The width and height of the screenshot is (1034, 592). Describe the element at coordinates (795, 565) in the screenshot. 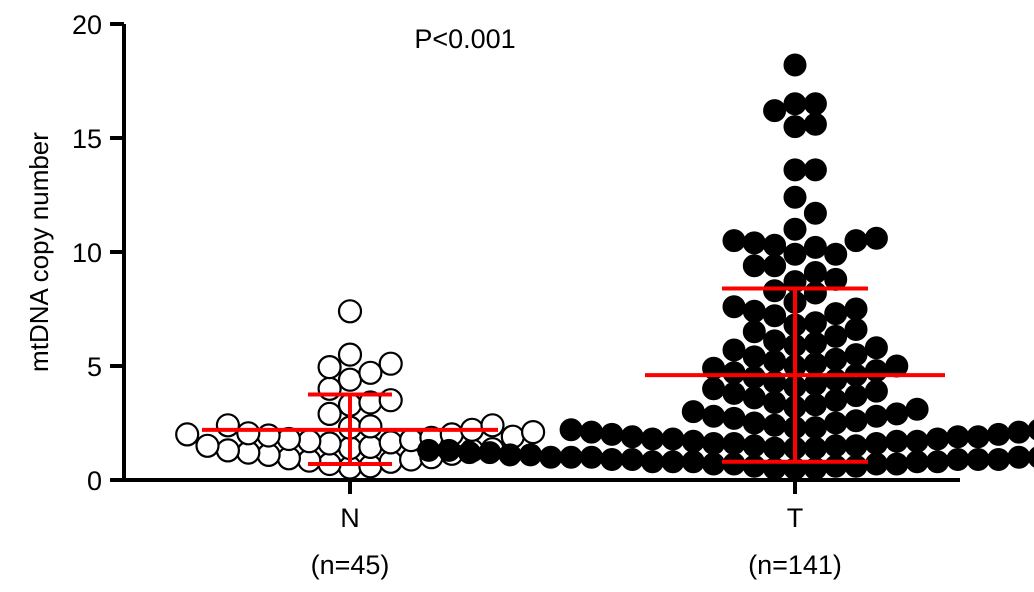

I see `x-group-count-label: (n=141)` at that location.